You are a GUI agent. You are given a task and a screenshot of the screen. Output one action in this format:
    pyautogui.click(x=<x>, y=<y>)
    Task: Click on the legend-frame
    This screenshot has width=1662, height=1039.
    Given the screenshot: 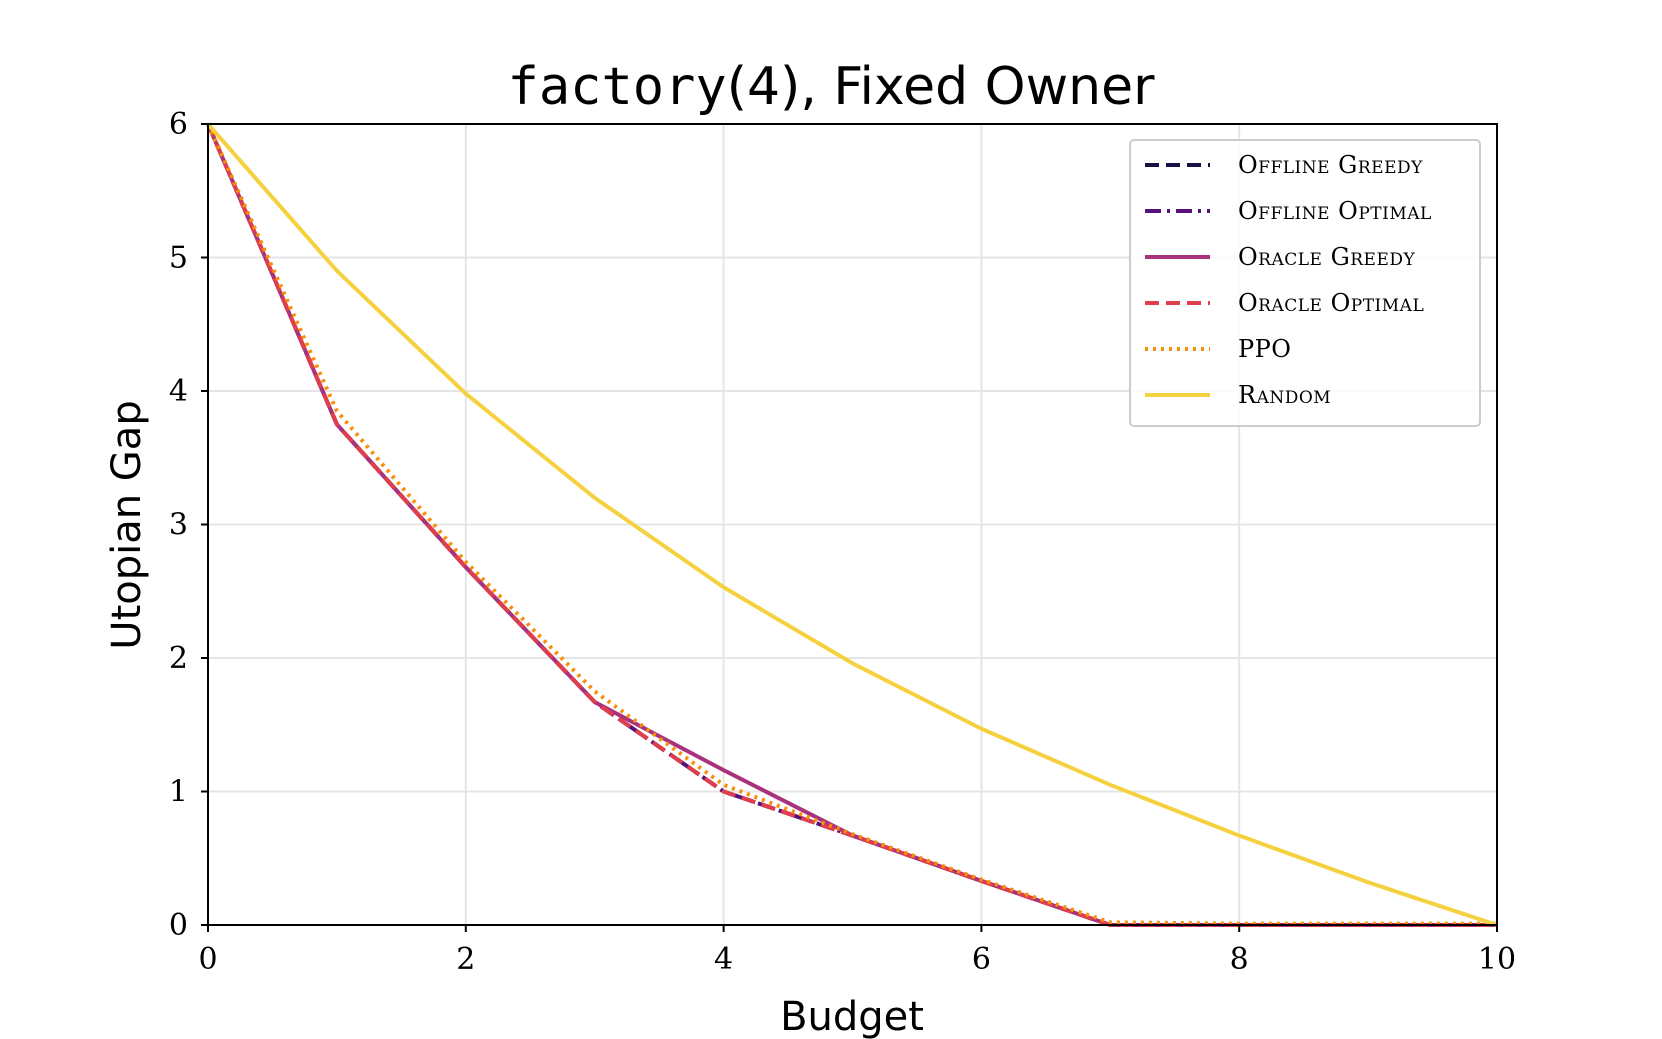 What is the action you would take?
    pyautogui.click(x=1305, y=283)
    